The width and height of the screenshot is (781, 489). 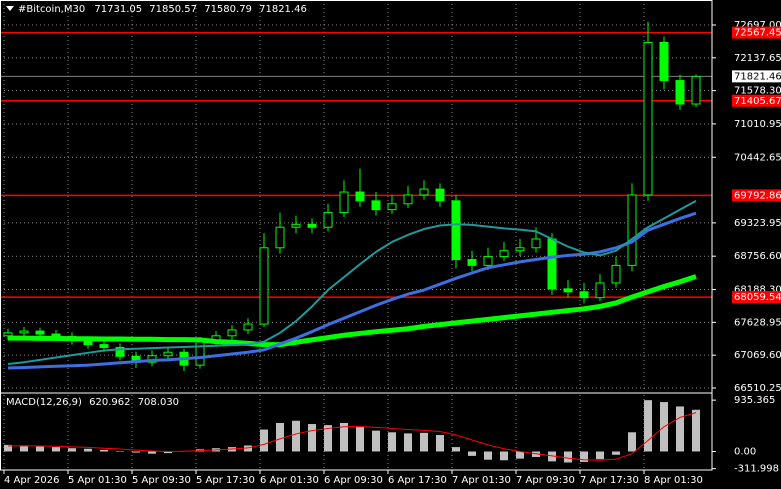 What do you see at coordinates (757, 322) in the screenshot?
I see `y-tick-label: 67628.95` at bounding box center [757, 322].